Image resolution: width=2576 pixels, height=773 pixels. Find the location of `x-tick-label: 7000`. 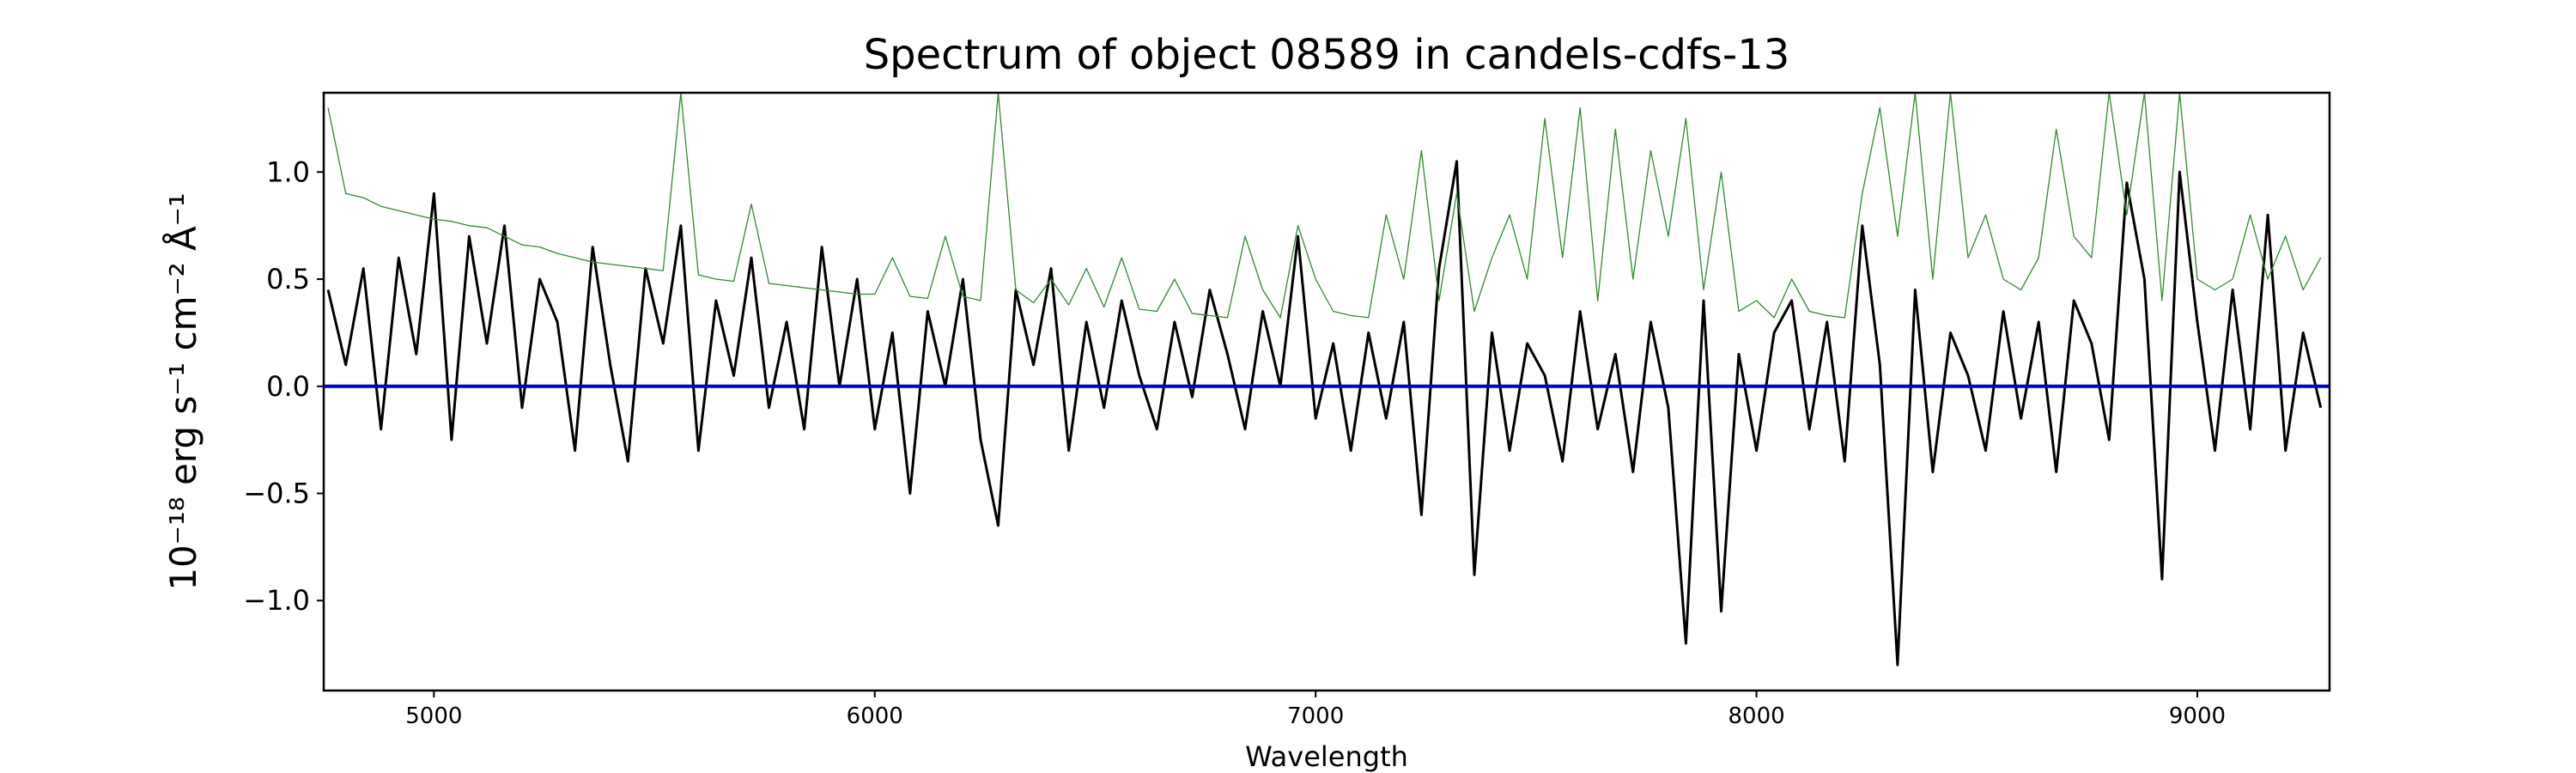

x-tick-label: 7000 is located at coordinates (1316, 716).